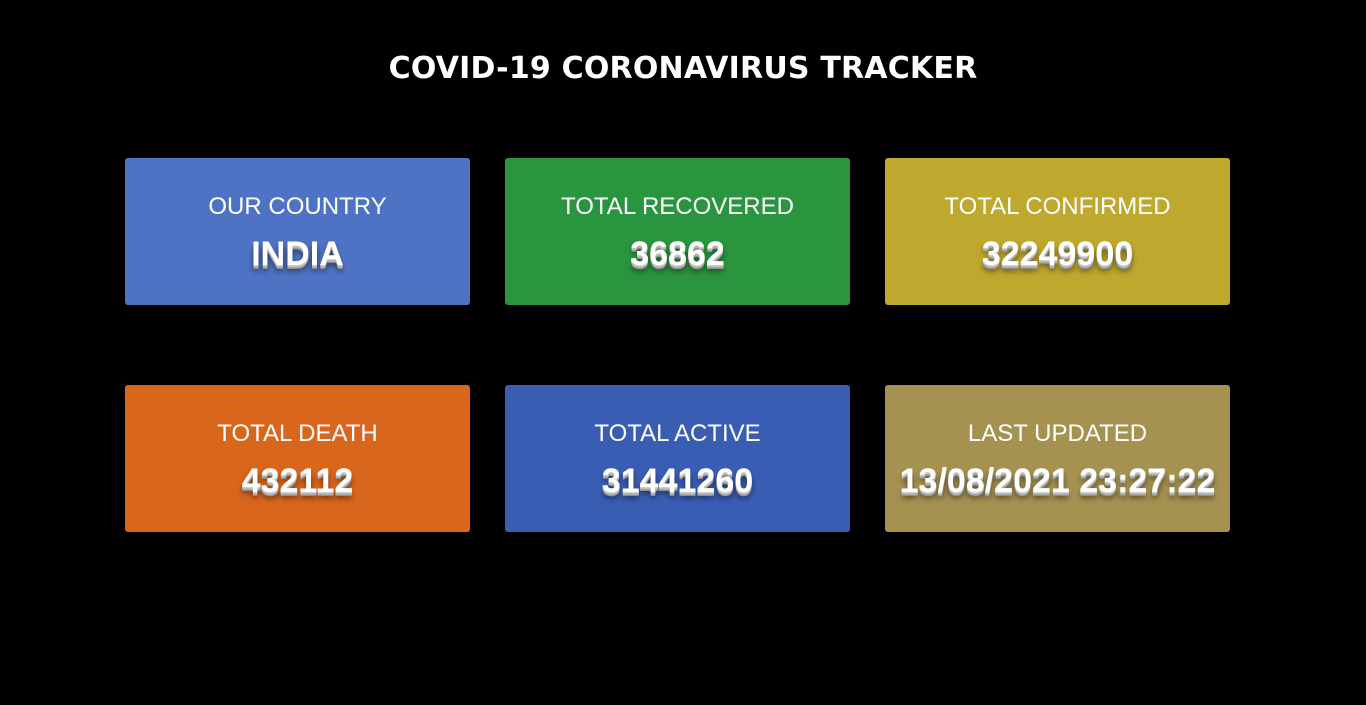  What do you see at coordinates (1057, 481) in the screenshot?
I see `last-updated-value: 13/08/2021 23:27:22` at bounding box center [1057, 481].